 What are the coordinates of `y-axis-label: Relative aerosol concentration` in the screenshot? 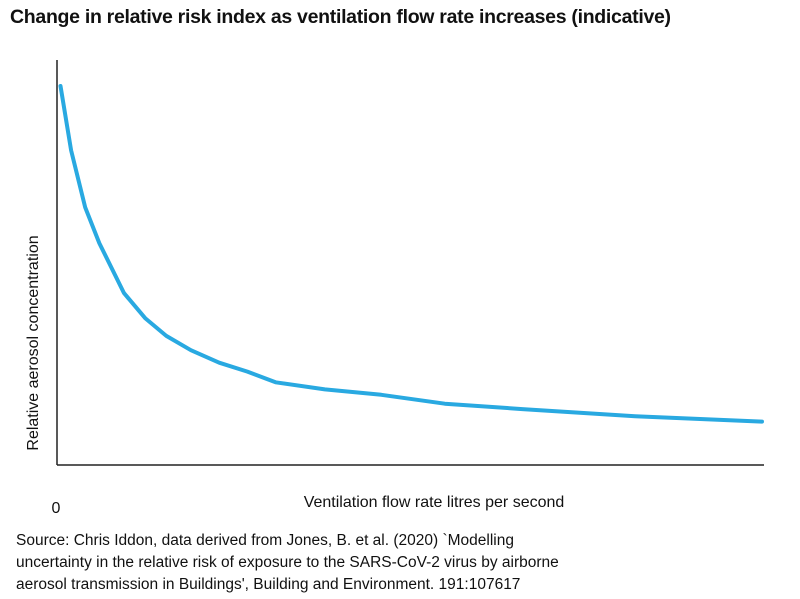 It's located at (33, 342).